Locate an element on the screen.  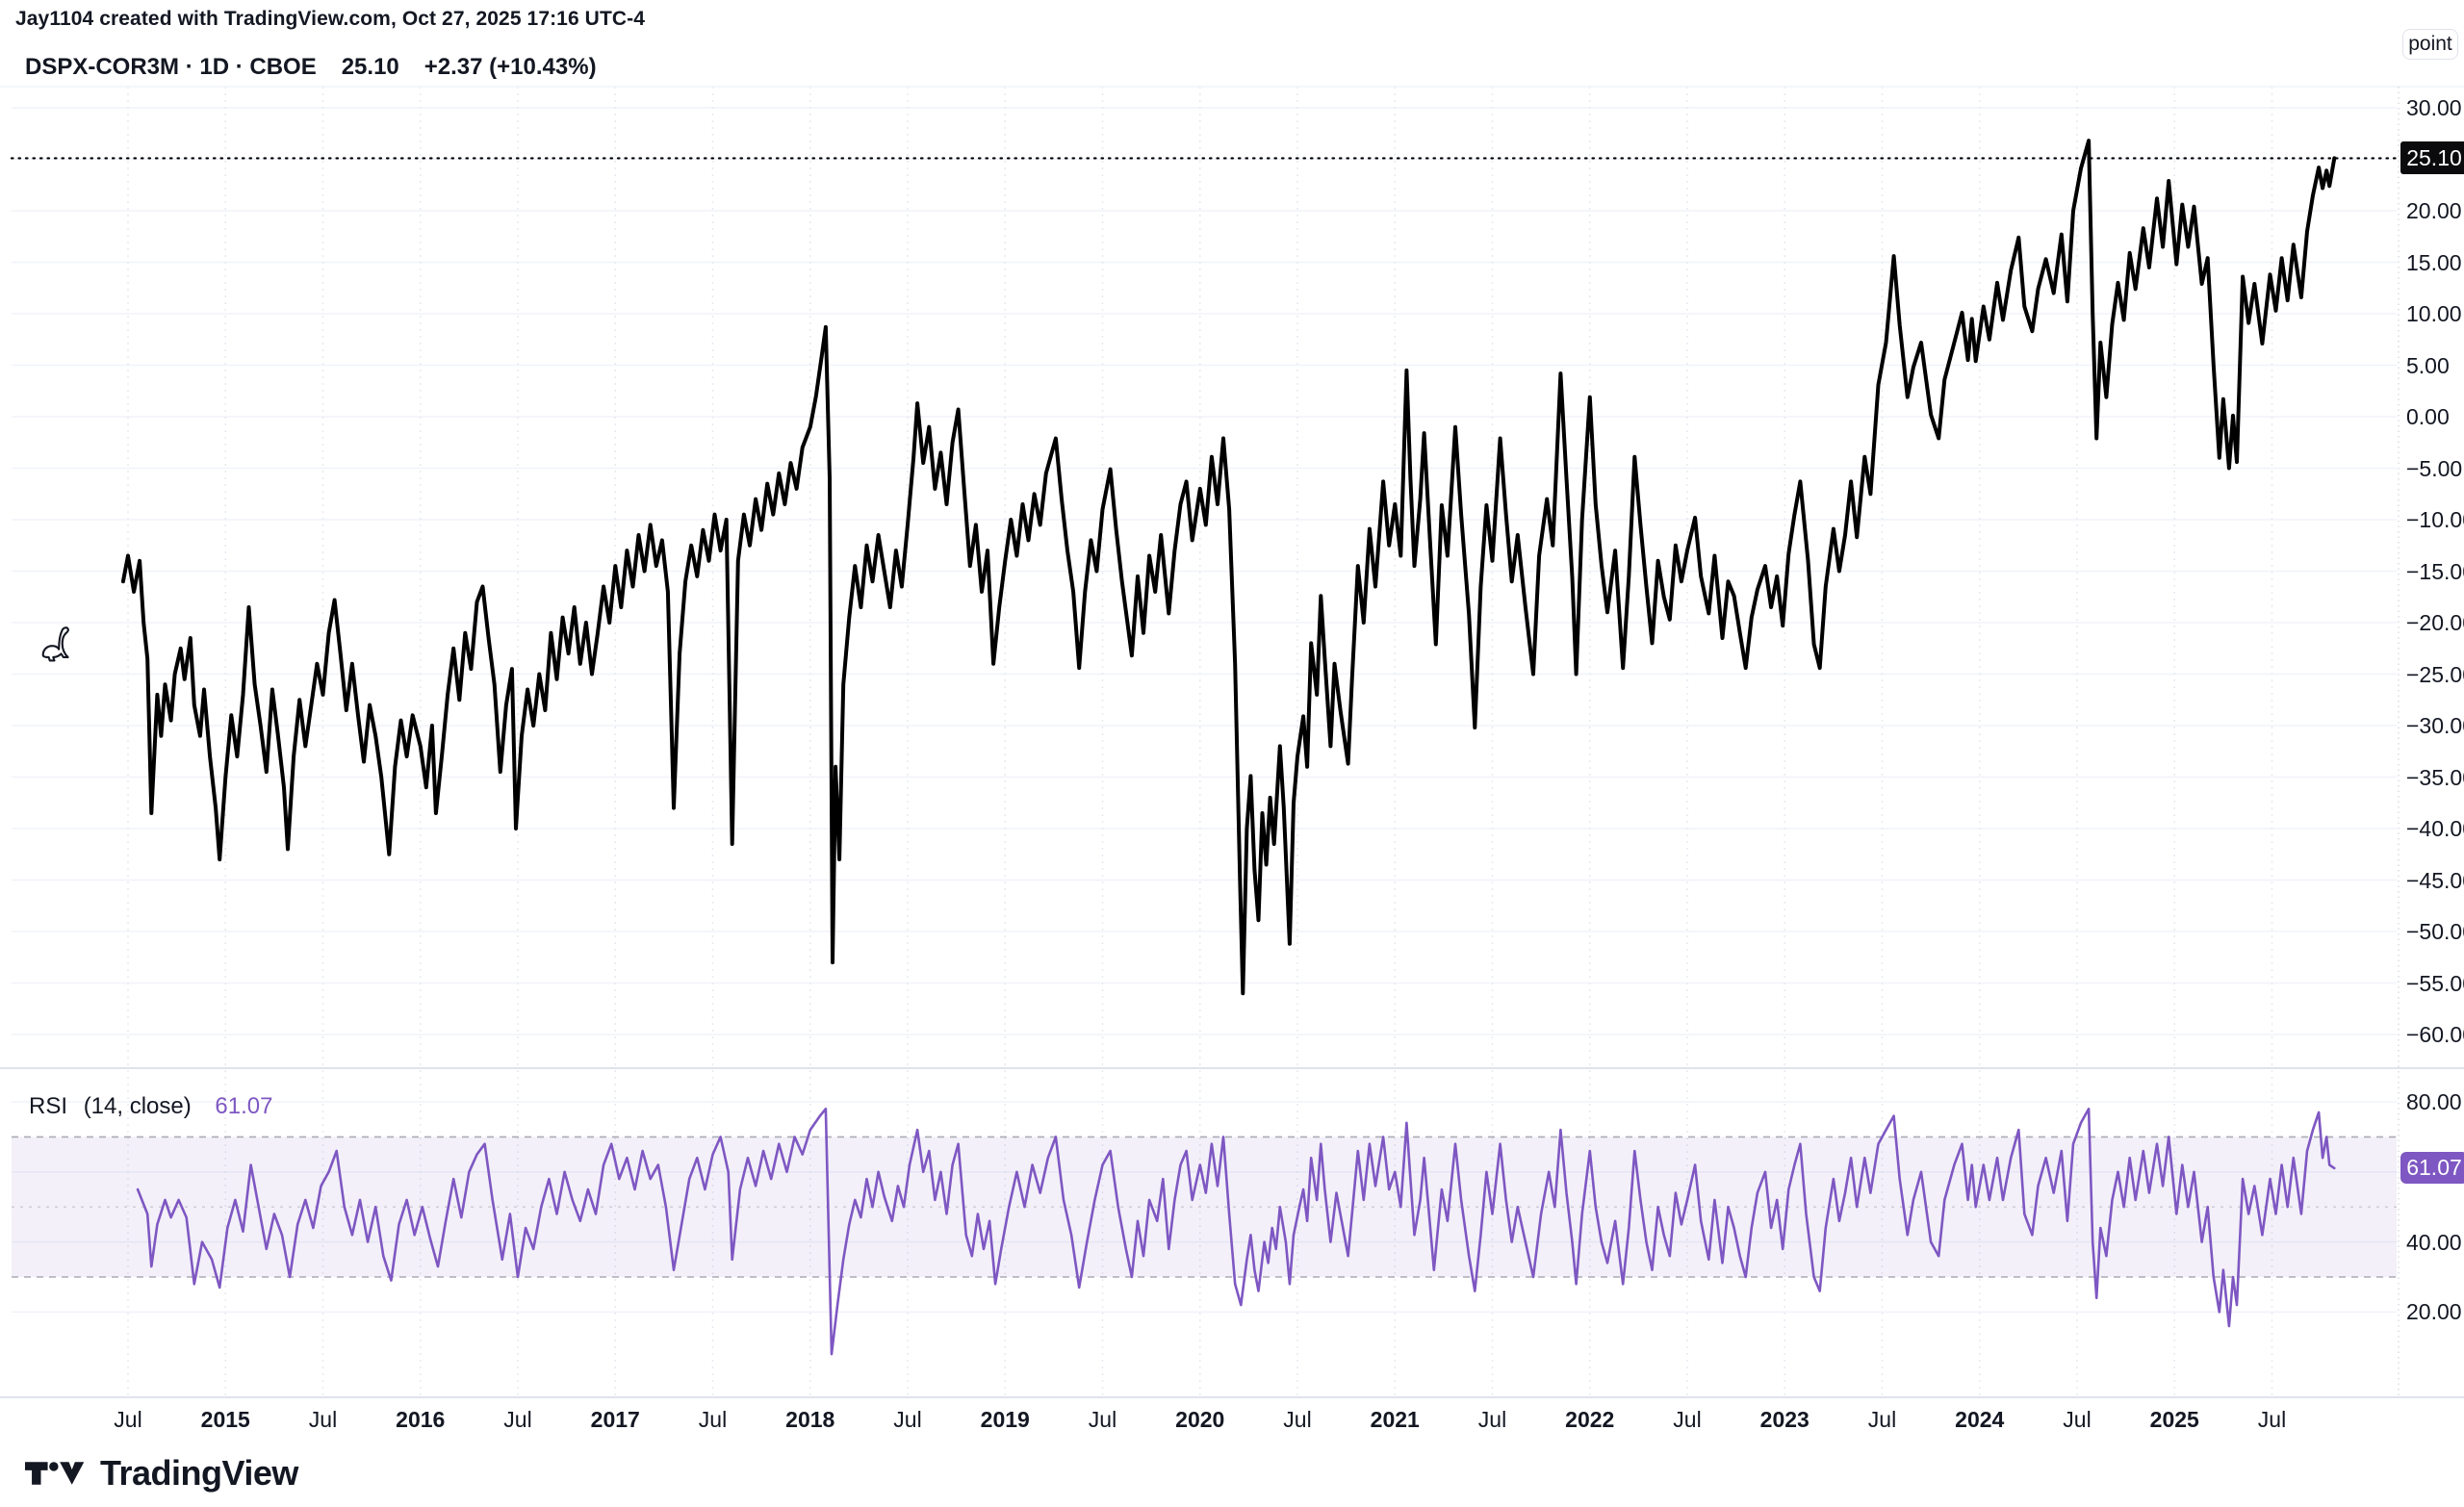
rsi-indicator-name: RSI is located at coordinates (48, 1106).